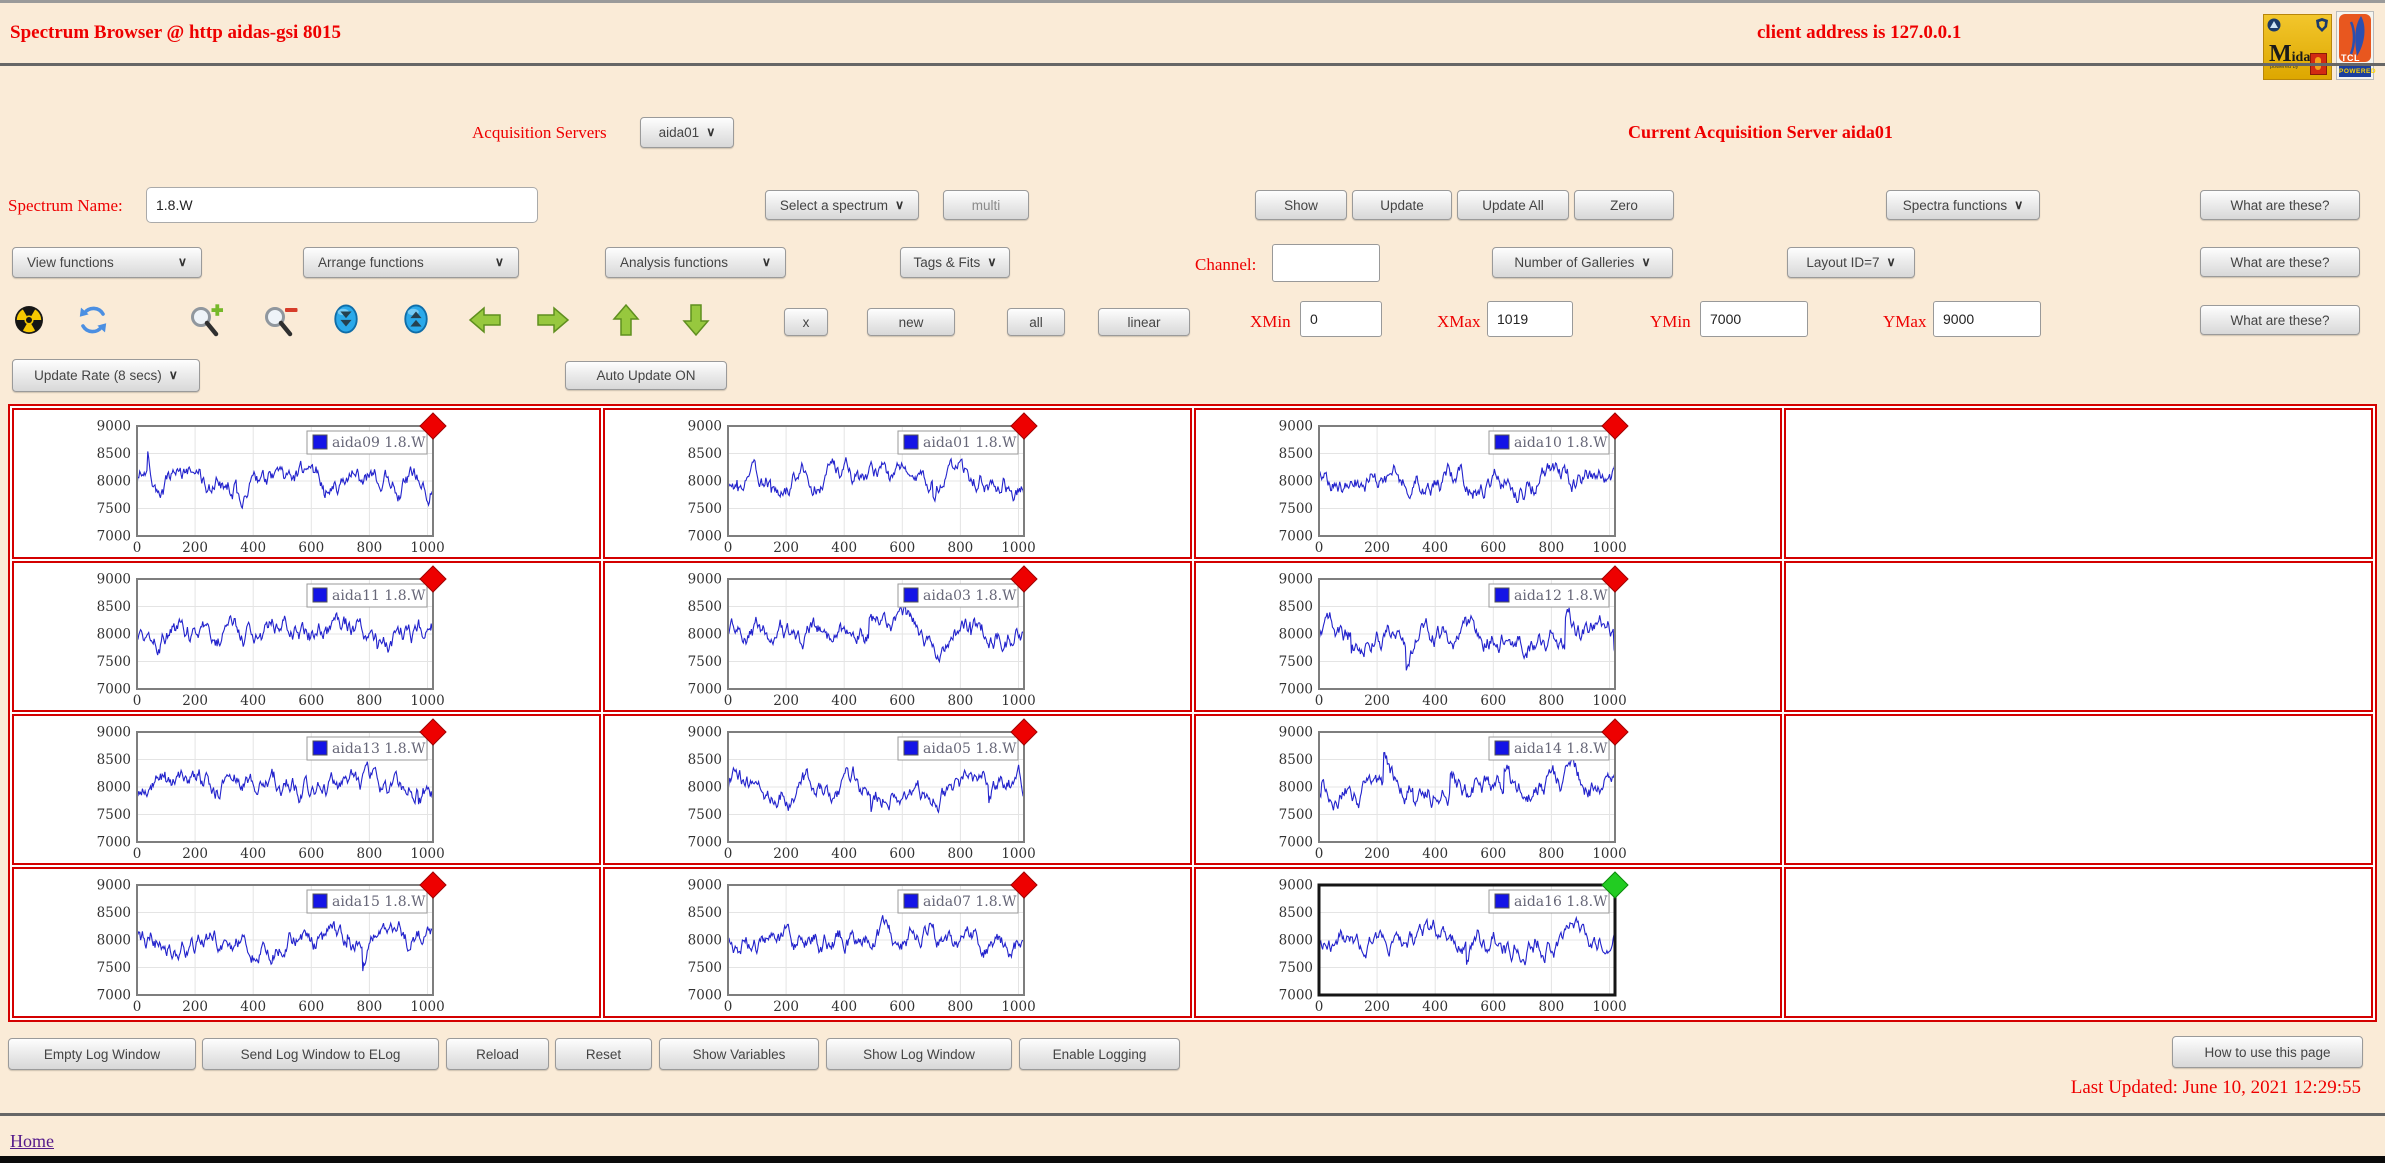 Image resolution: width=2385 pixels, height=1163 pixels. What do you see at coordinates (416, 321) in the screenshot?
I see `expand-y-icon` at bounding box center [416, 321].